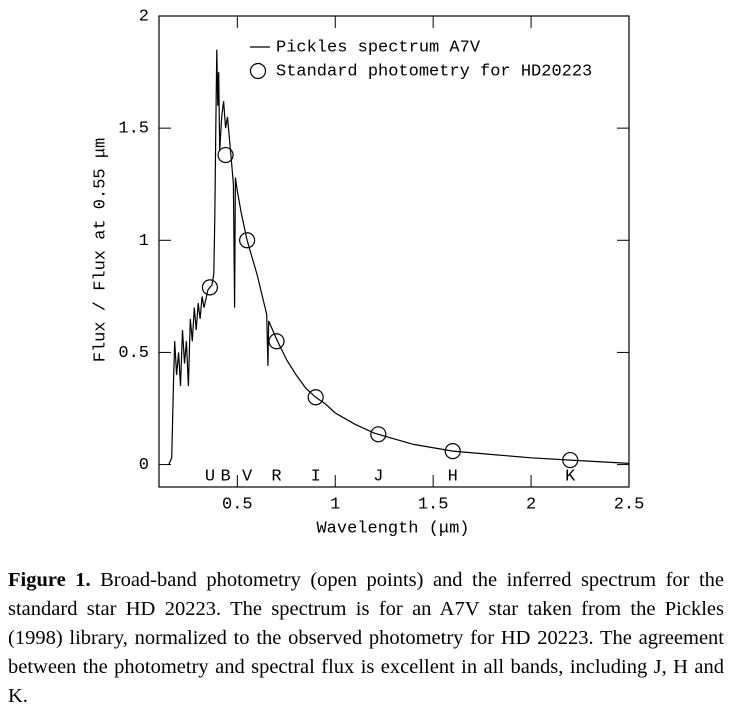  What do you see at coordinates (276, 476) in the screenshot?
I see `band-label: R` at bounding box center [276, 476].